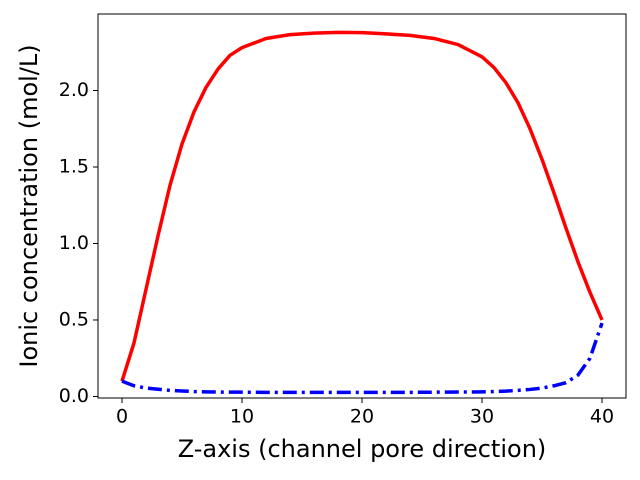 The height and width of the screenshot is (480, 640). What do you see at coordinates (362, 358) in the screenshot?
I see `series-line` at bounding box center [362, 358].